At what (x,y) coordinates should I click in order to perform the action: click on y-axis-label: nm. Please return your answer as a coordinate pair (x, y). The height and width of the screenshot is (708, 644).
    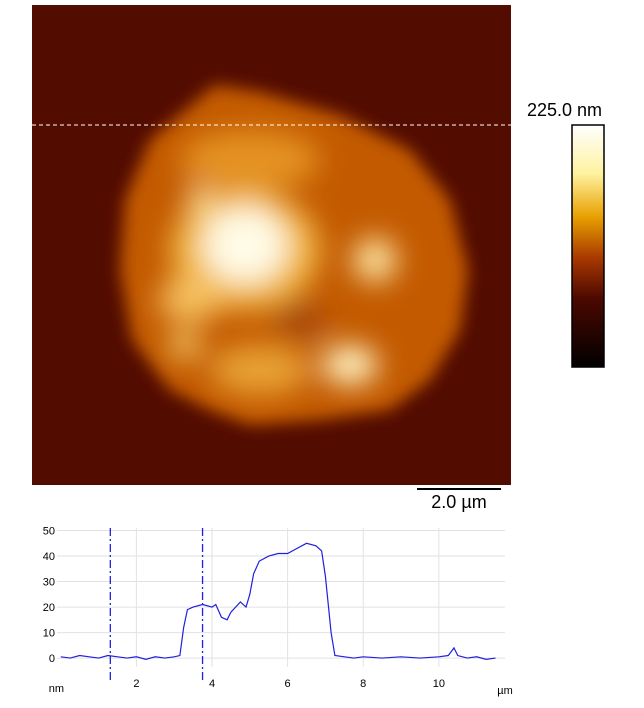
    Looking at the image, I should click on (56, 689).